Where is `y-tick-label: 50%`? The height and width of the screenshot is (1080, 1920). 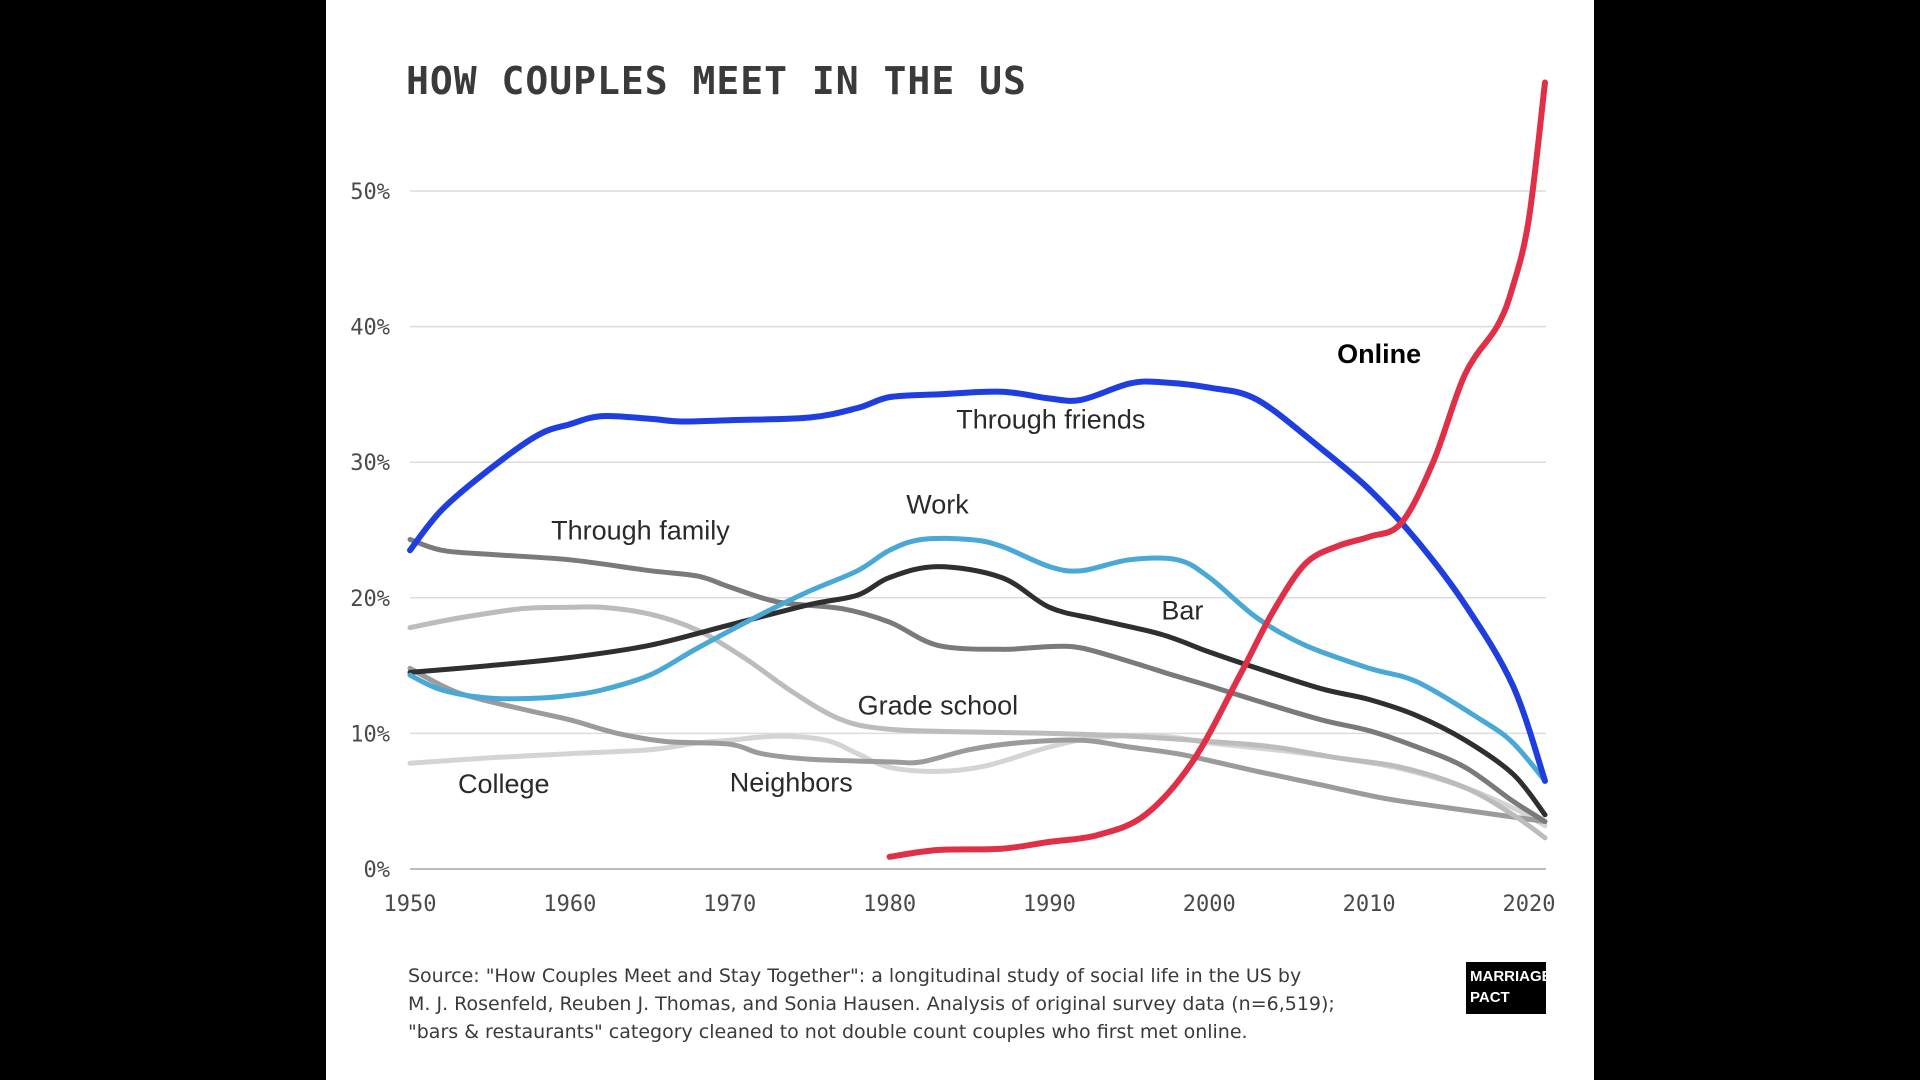
y-tick-label: 50% is located at coordinates (370, 192).